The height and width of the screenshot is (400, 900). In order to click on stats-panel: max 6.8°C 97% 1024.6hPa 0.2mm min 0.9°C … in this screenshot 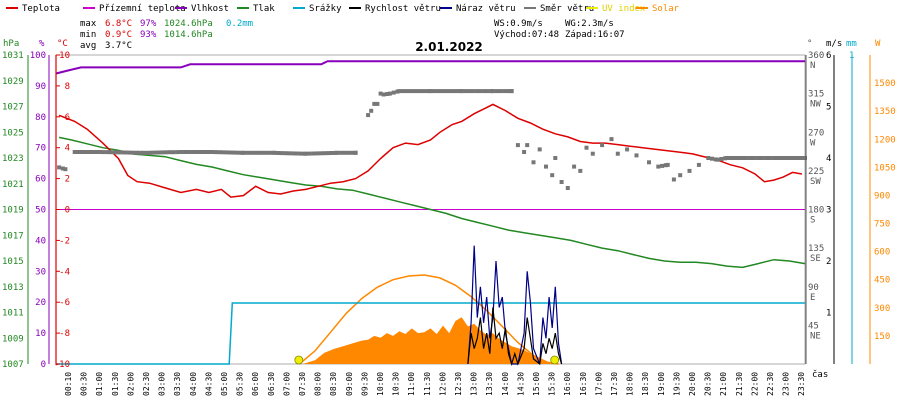, I will do `click(352, 35)`.